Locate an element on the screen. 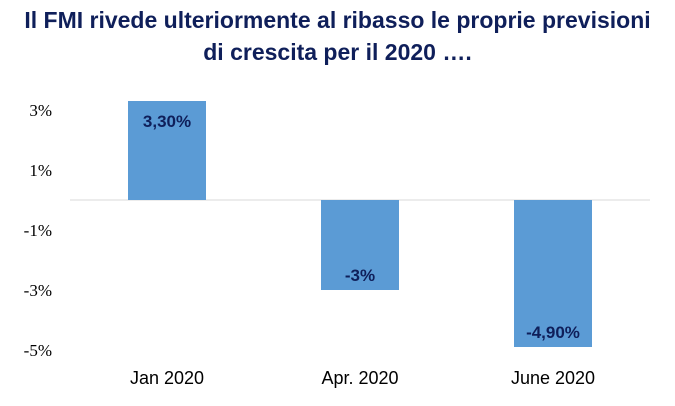 This screenshot has width=675, height=406. y-tick-label: -1% is located at coordinates (38, 230).